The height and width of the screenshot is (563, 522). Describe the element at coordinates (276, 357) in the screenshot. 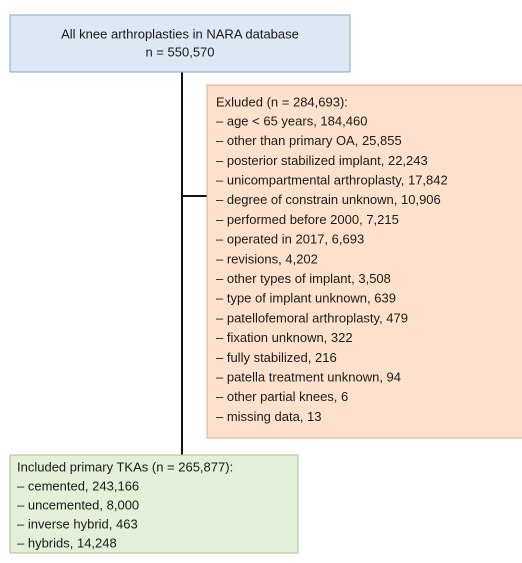

I see `excluded-item: – fully stabilized, 216` at that location.